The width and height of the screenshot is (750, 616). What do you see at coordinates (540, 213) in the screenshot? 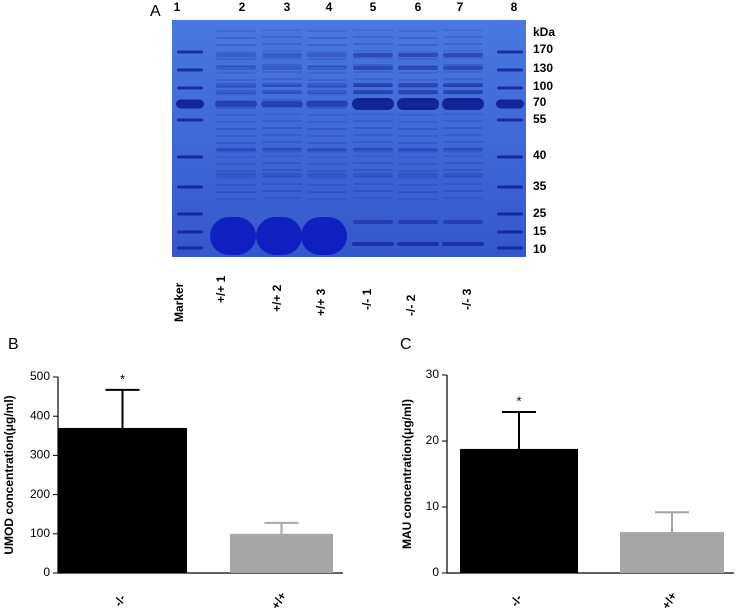
I see `kda-marker: 25` at bounding box center [540, 213].